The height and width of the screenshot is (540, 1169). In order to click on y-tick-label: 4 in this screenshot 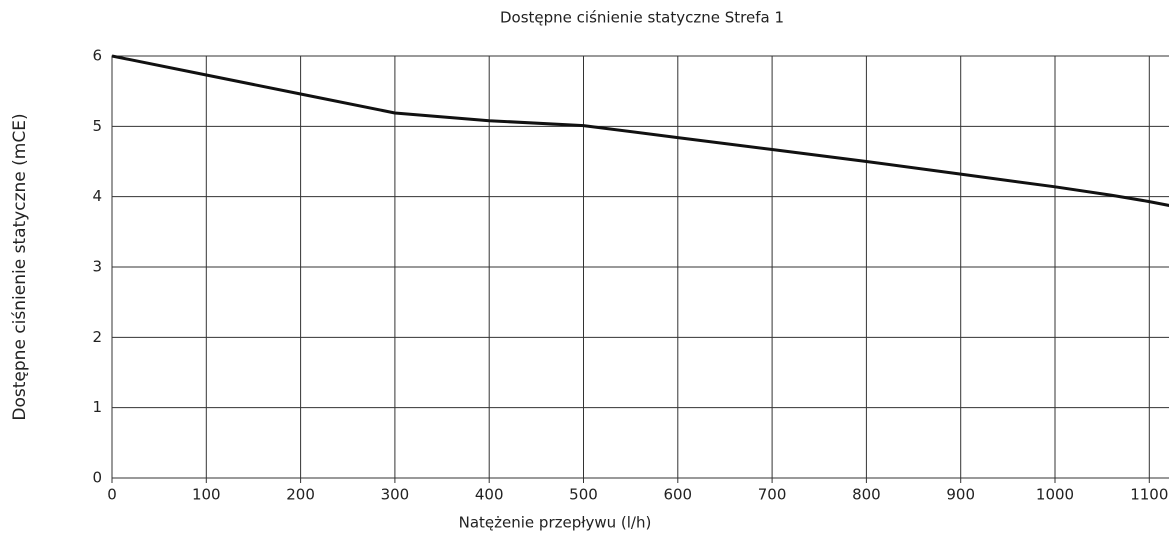, I will do `click(97, 196)`.